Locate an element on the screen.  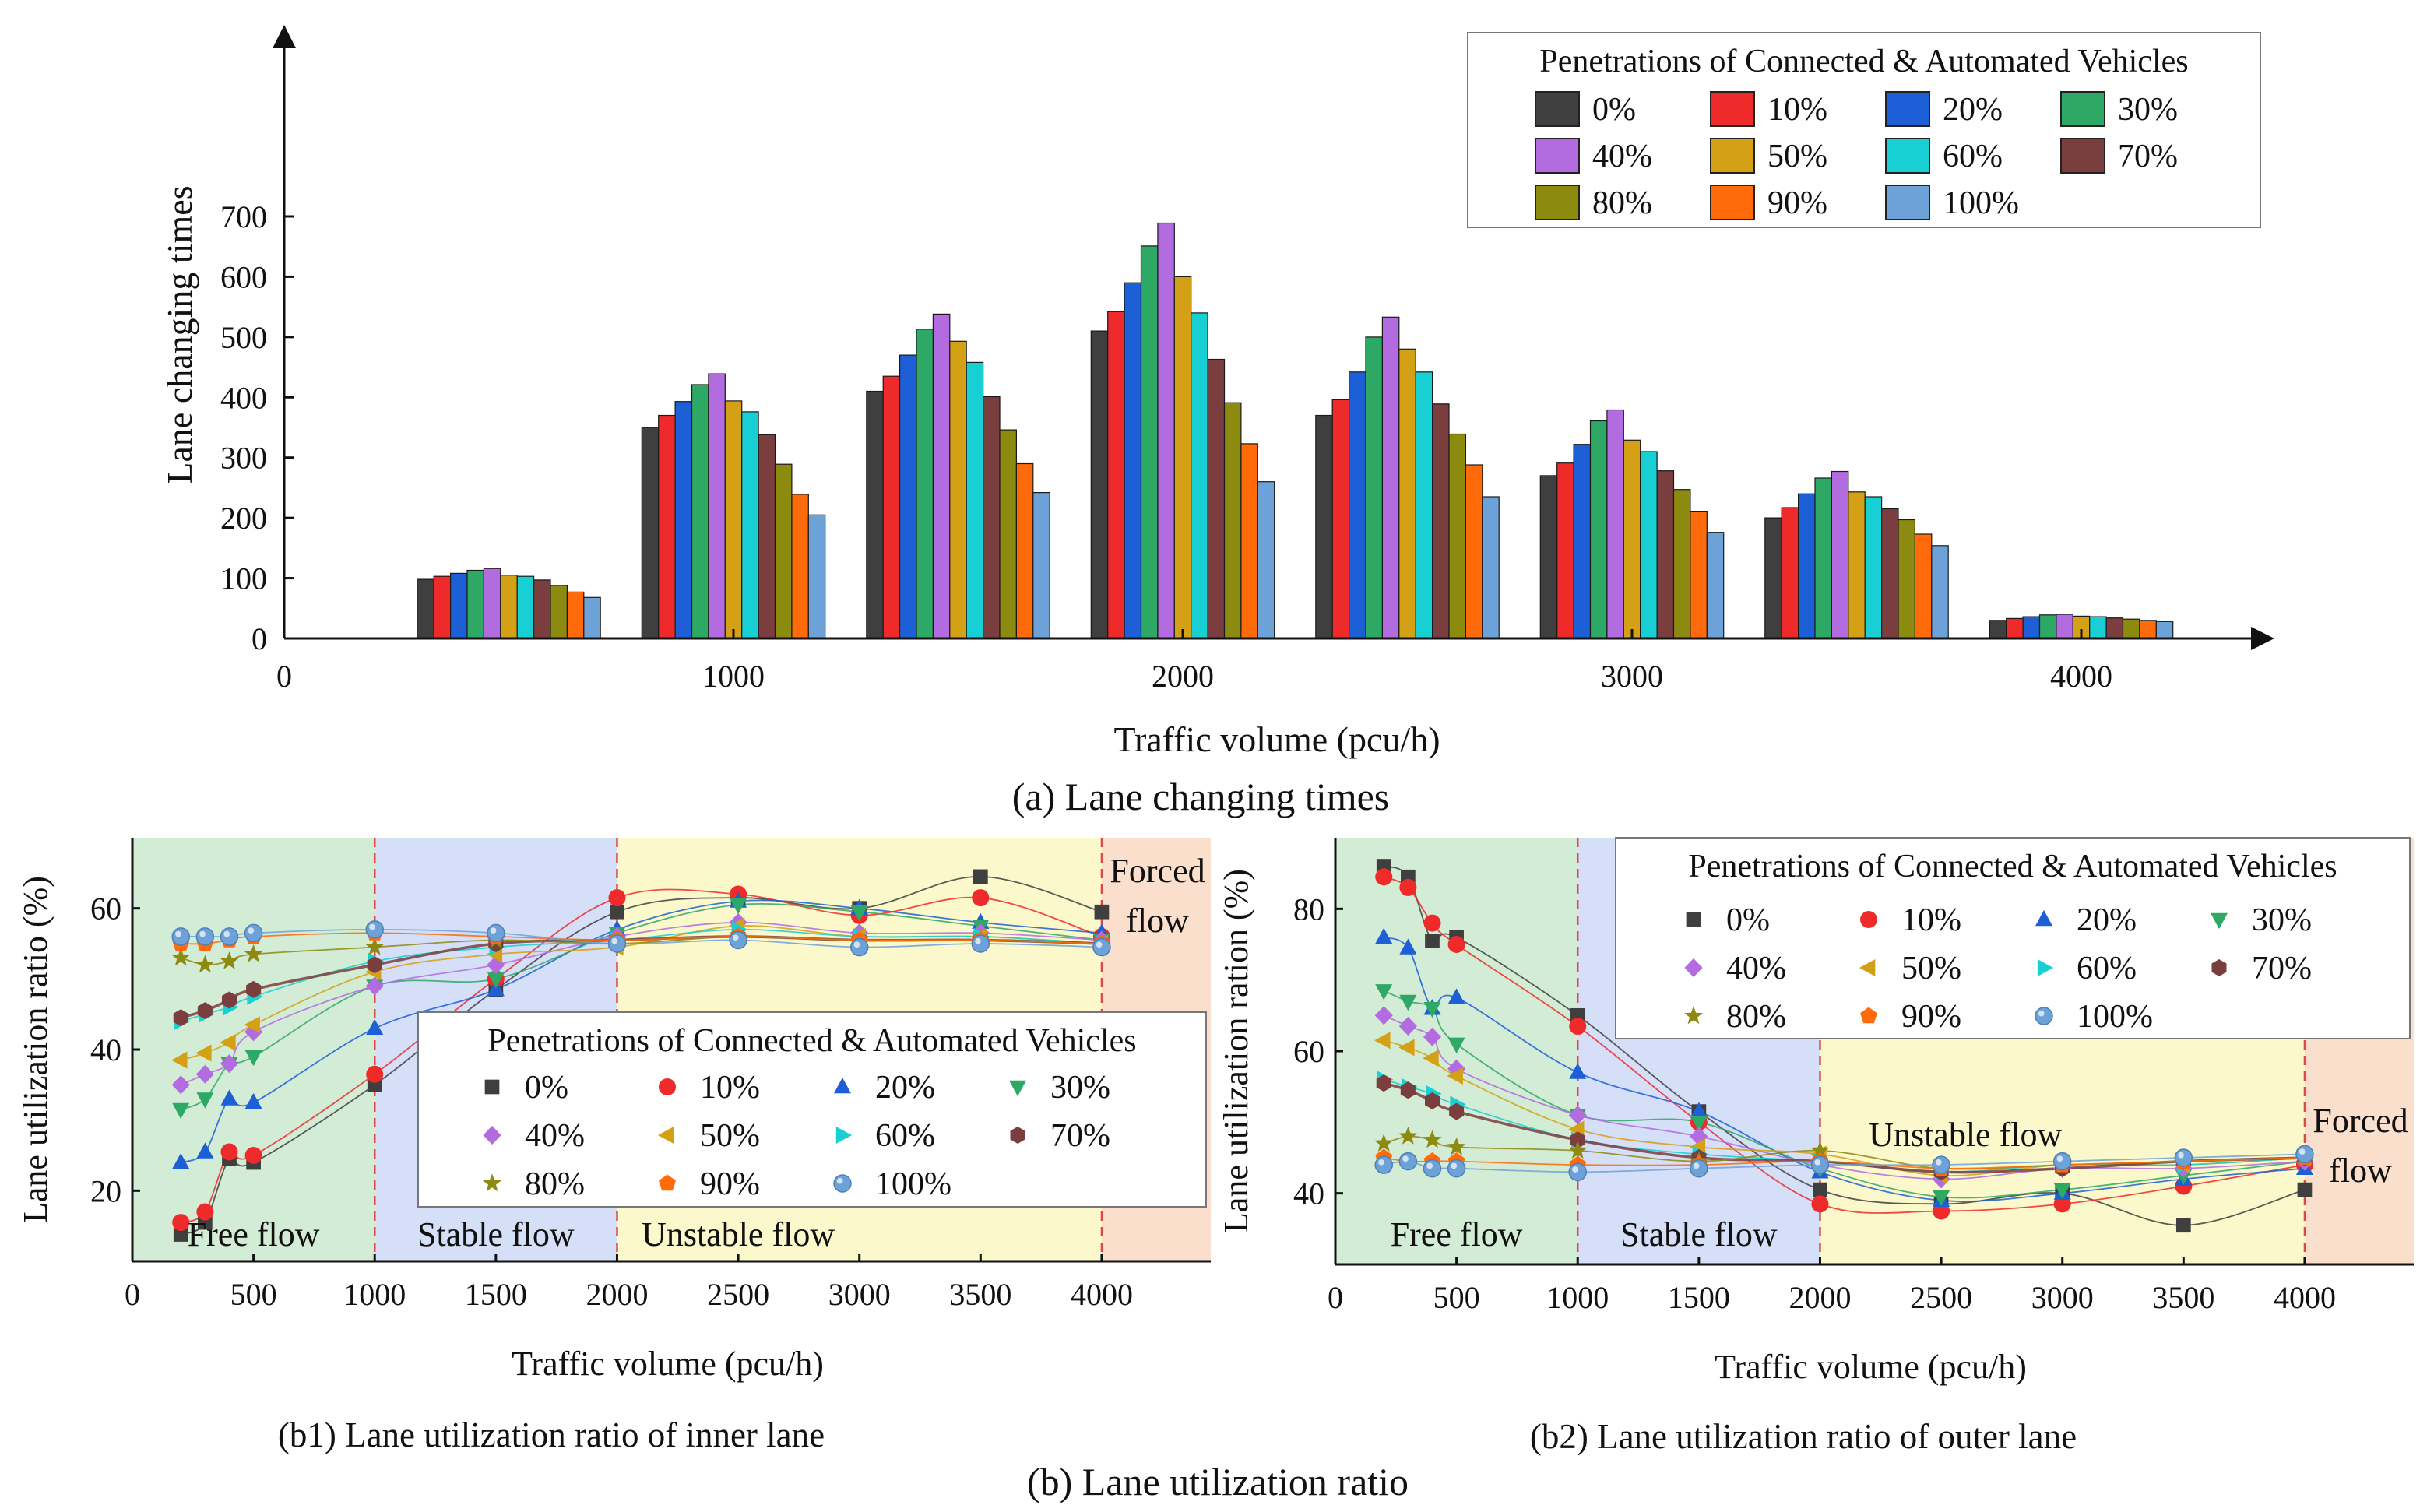
bar-2500-70% is located at coordinates (1440, 521).